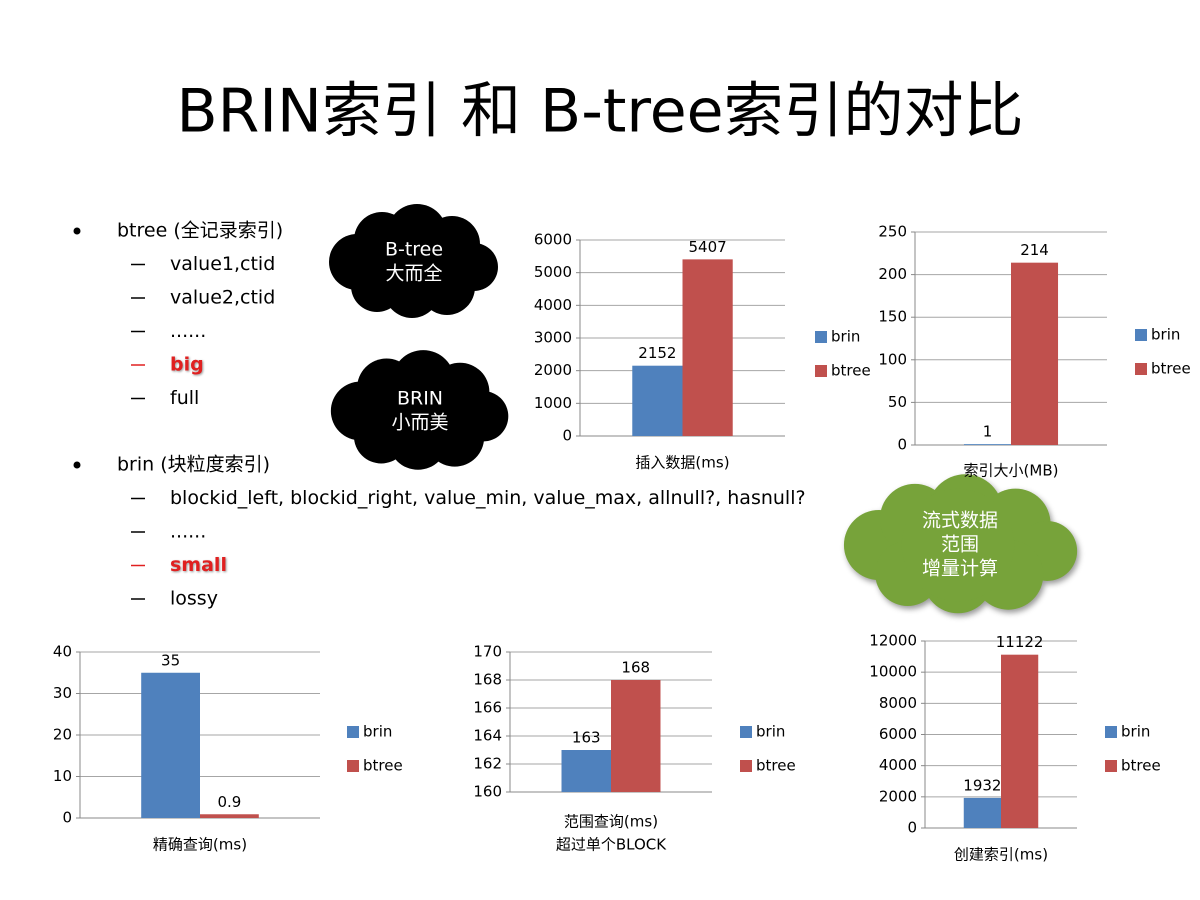 The image size is (1200, 900). Describe the element at coordinates (893, 641) in the screenshot. I see `y-tick-label: 12000` at that location.